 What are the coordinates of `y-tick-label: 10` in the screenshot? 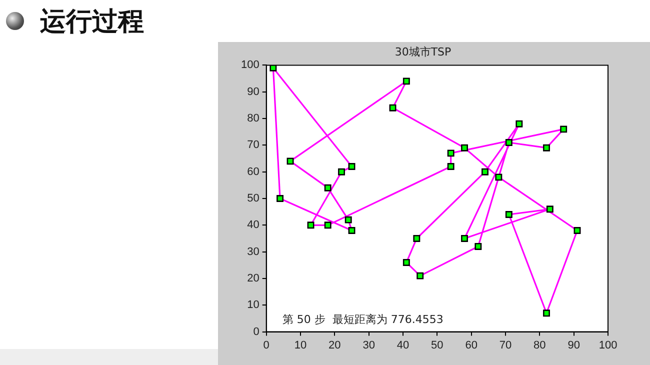 It's located at (253, 305).